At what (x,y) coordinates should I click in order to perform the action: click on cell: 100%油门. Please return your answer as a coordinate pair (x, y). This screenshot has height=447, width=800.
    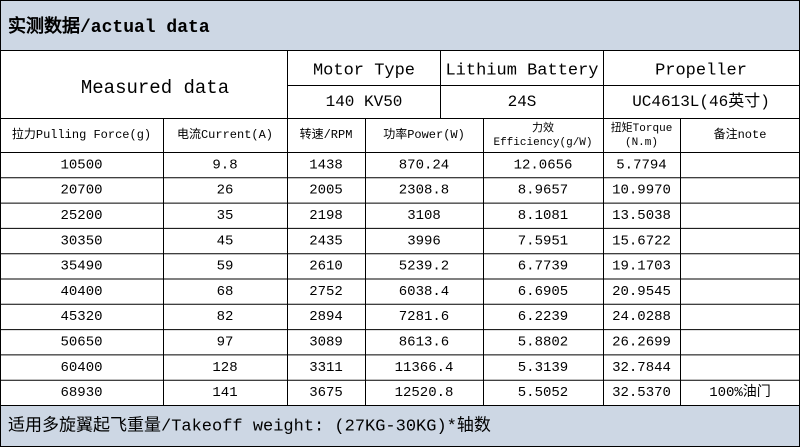
    Looking at the image, I should click on (740, 392).